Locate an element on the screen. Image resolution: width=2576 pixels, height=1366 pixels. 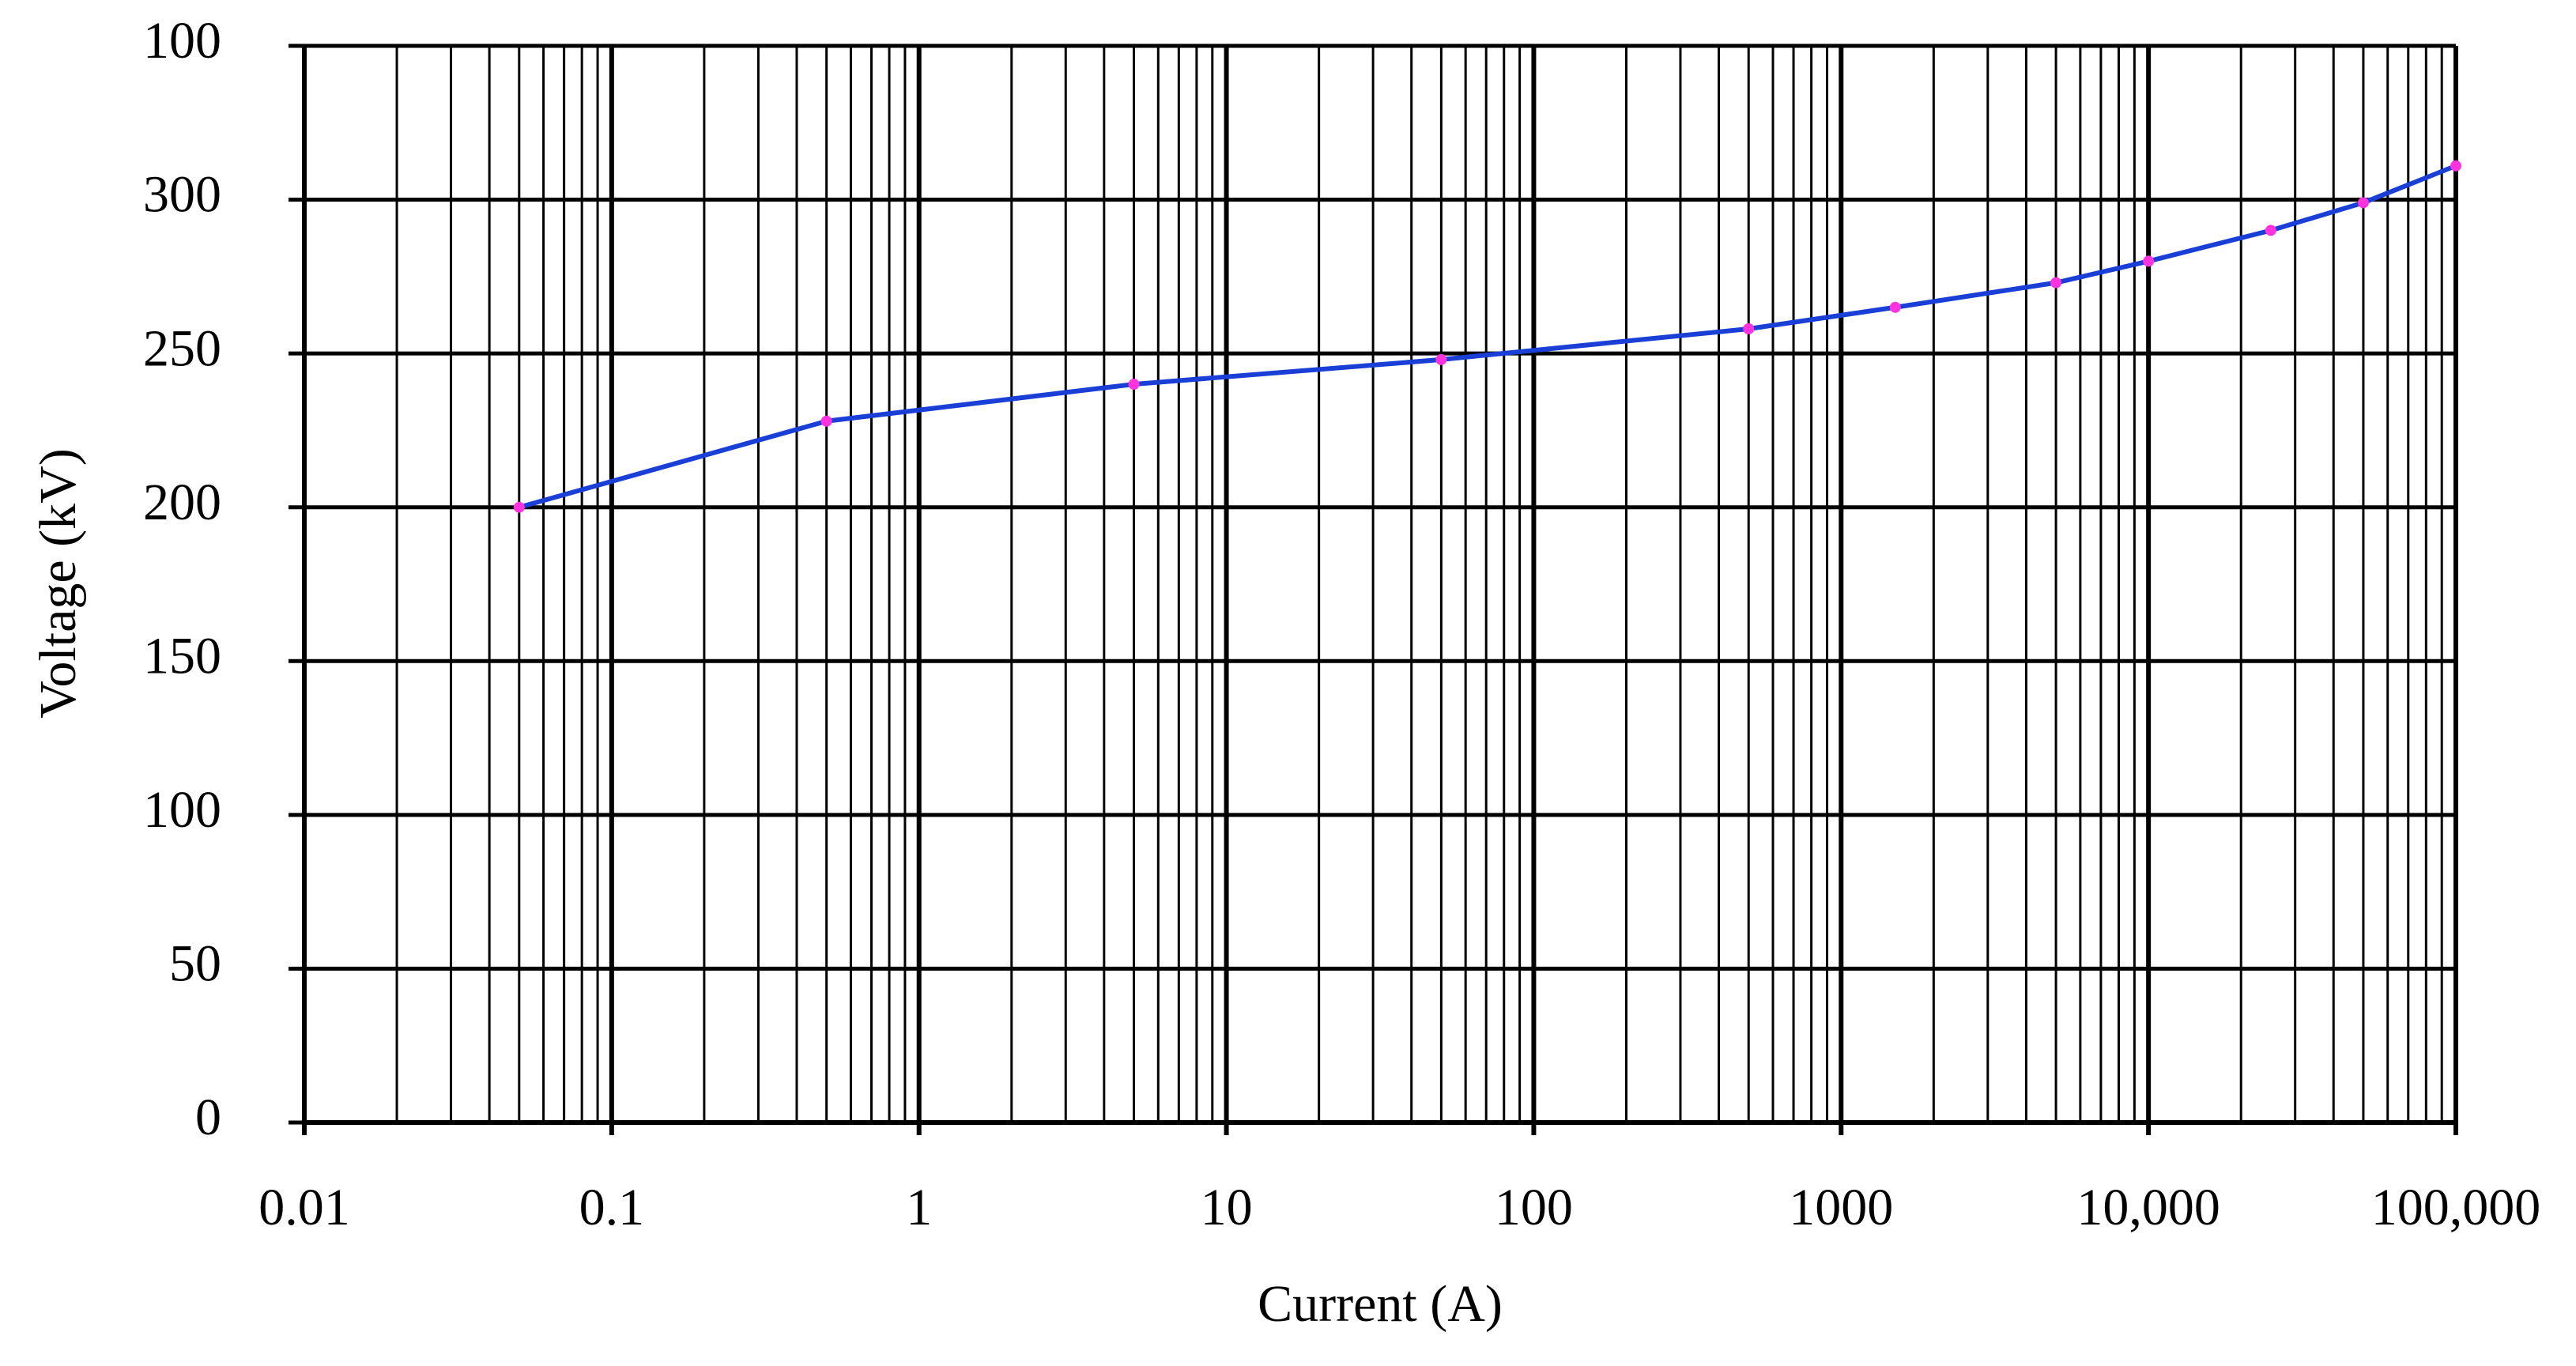
y-tick-label: 300 is located at coordinates (182, 195).